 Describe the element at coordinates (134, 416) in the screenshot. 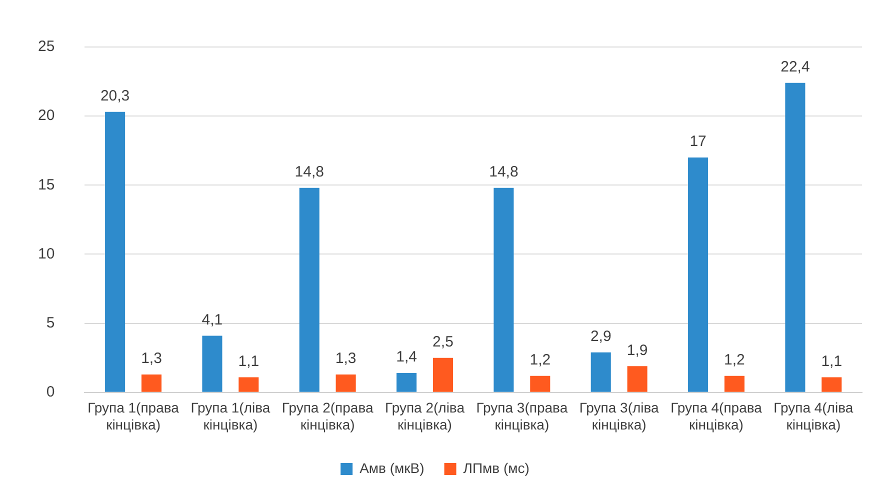

I see `x-tick-label: Група 1(права кінцівка)` at that location.